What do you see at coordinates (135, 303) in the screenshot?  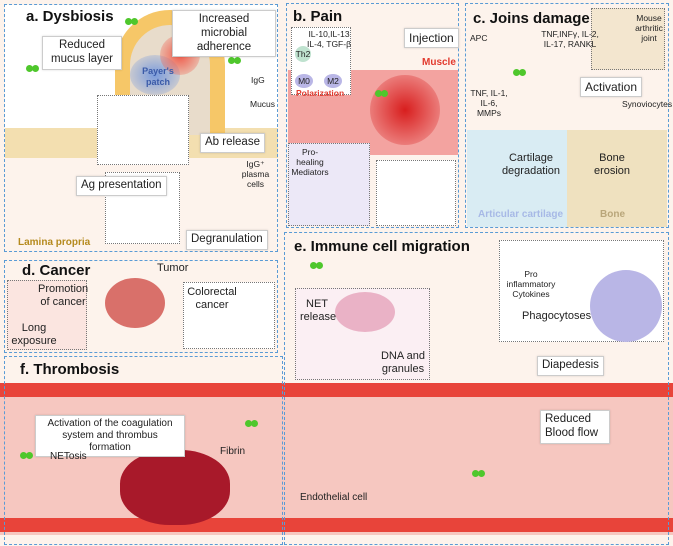 I see `tumor` at bounding box center [135, 303].